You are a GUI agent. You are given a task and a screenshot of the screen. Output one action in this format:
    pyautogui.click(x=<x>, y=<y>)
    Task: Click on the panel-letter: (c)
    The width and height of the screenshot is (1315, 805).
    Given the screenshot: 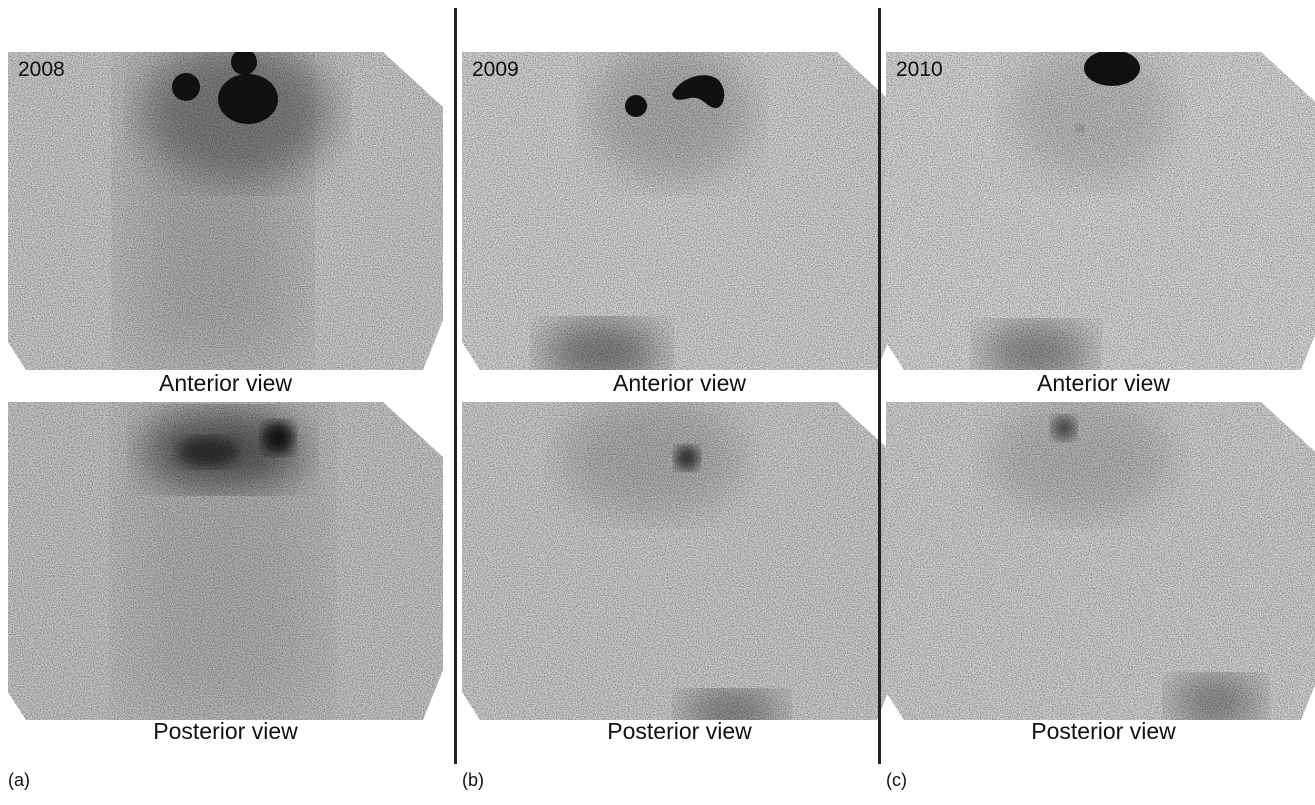 What is the action you would take?
    pyautogui.click(x=896, y=780)
    